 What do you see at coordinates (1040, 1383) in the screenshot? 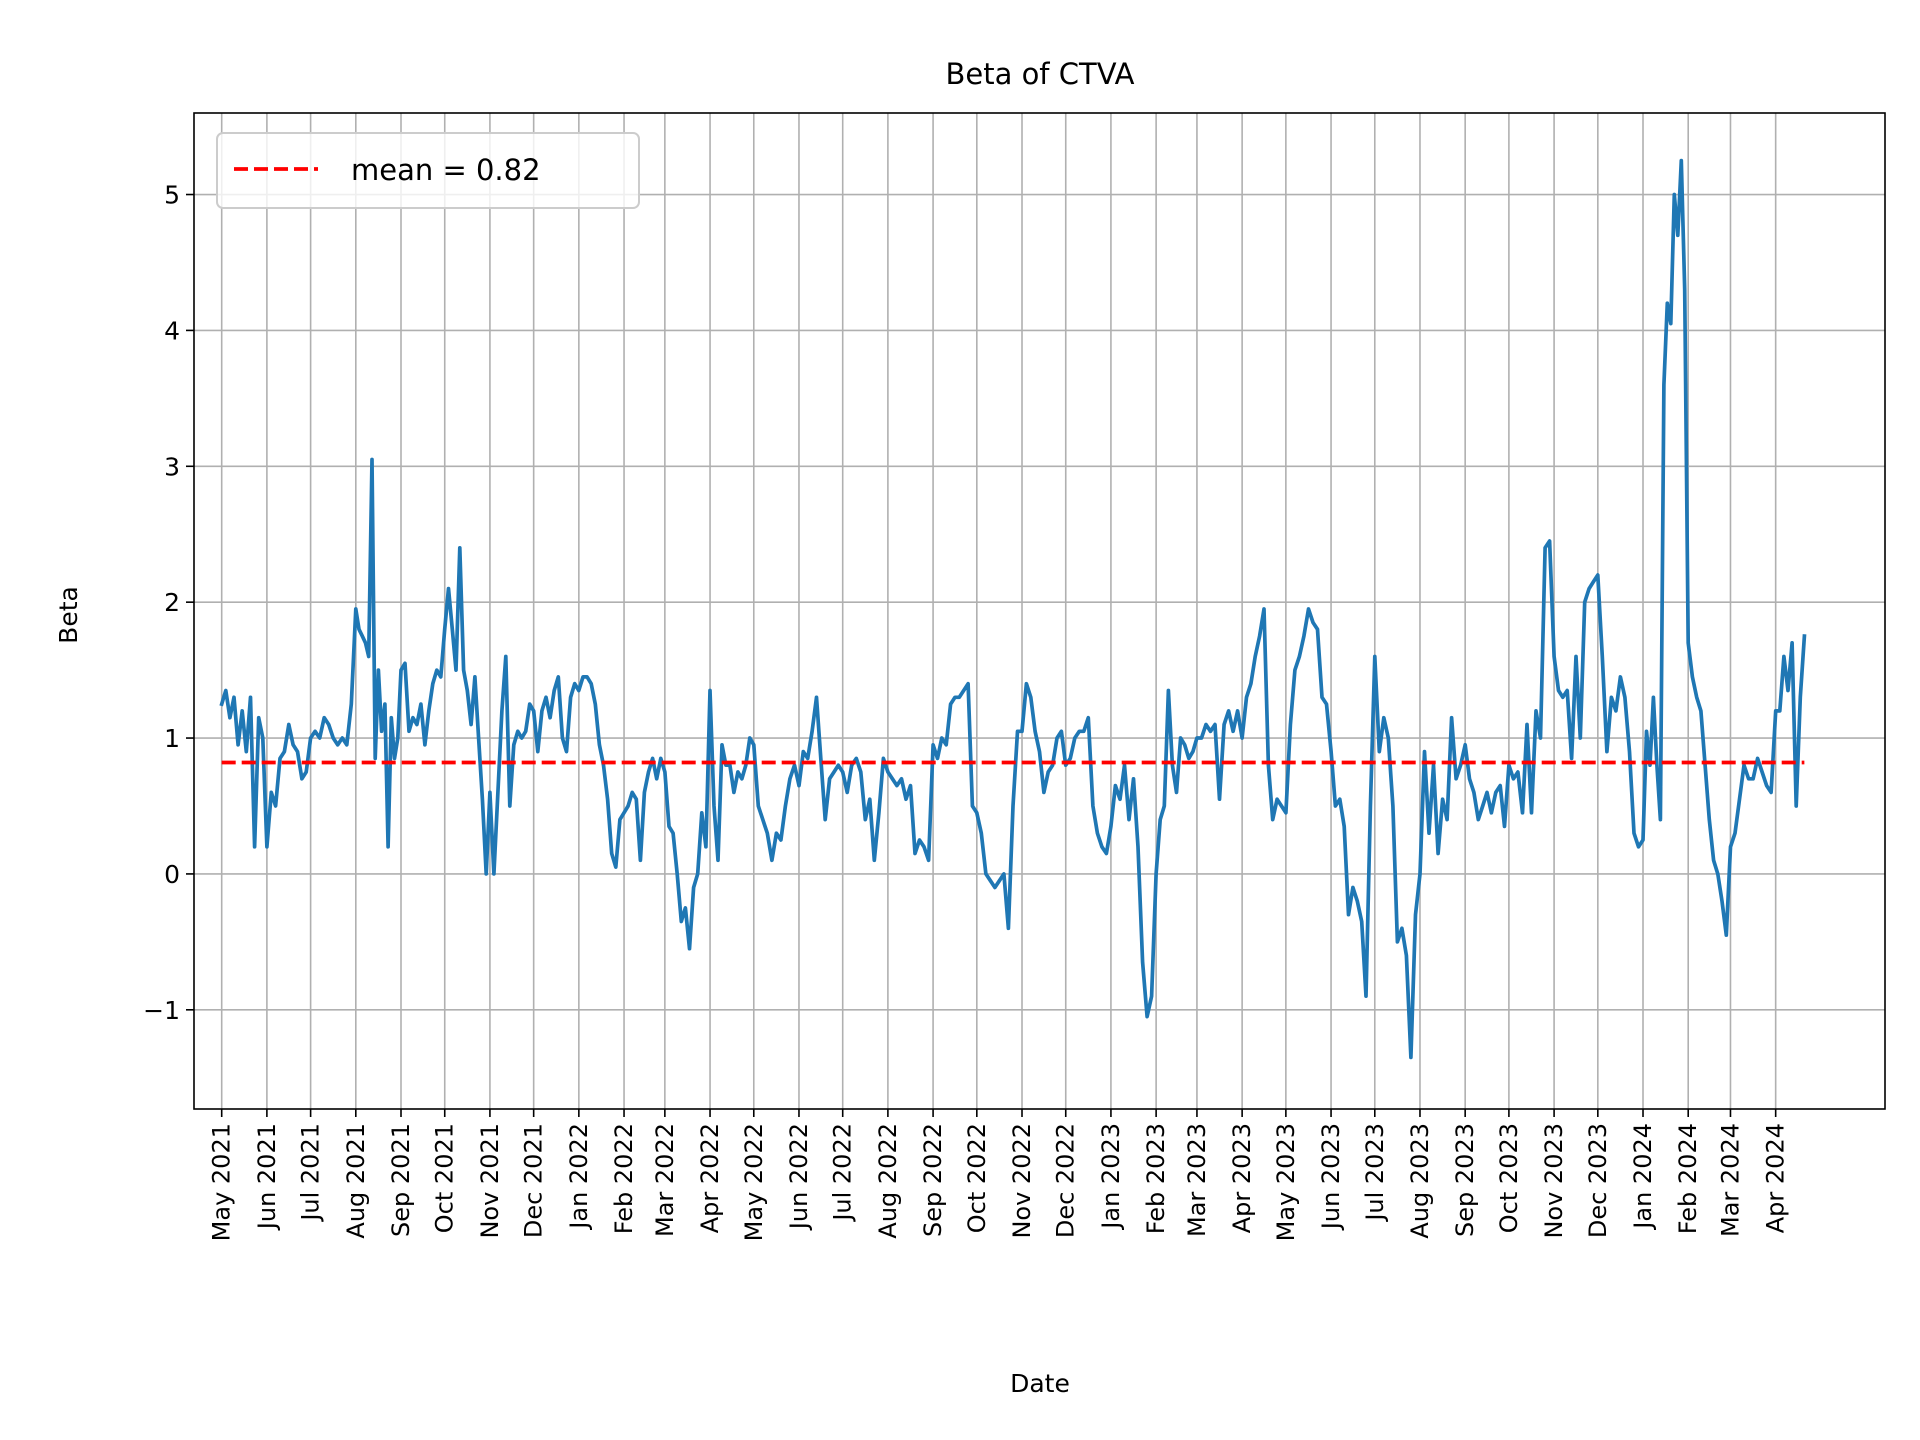
I see `x-axis-label: Date` at bounding box center [1040, 1383].